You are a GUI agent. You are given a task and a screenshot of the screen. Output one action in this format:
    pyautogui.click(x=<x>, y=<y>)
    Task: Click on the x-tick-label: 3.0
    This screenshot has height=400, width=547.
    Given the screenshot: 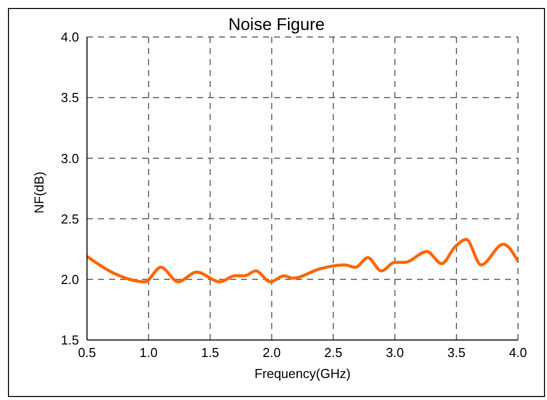 What is the action you would take?
    pyautogui.click(x=395, y=352)
    